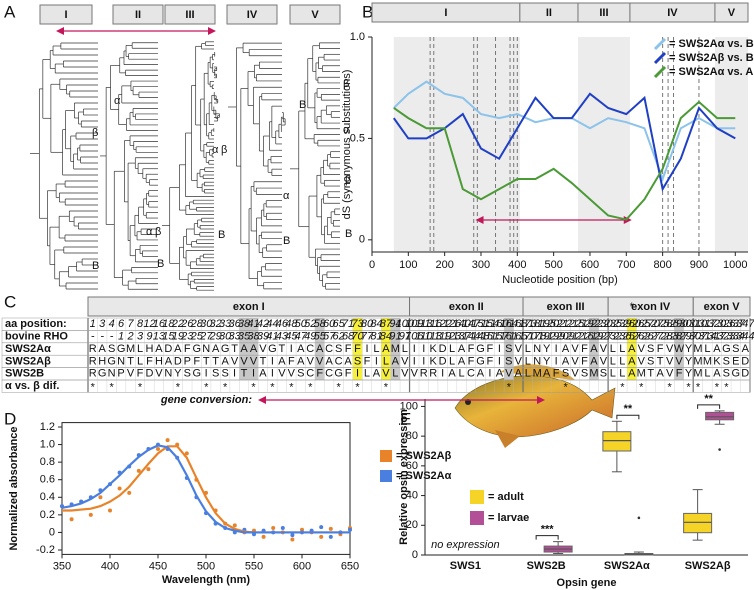  Describe the element at coordinates (329, 324) in the screenshot. I see `aa-position: 60` at that location.